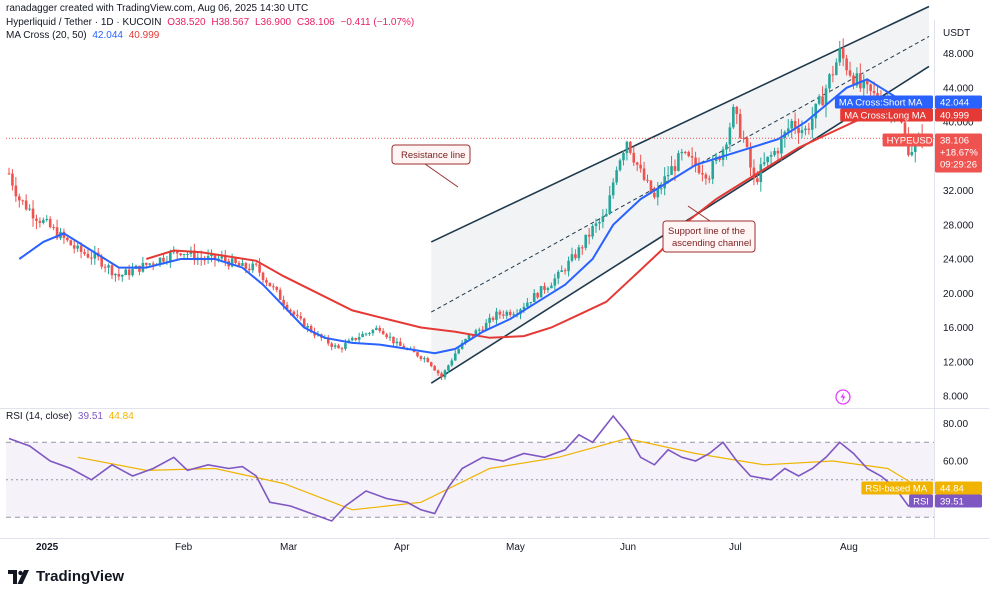  I want to click on rsi-ma-value: 44.84, so click(121, 416).